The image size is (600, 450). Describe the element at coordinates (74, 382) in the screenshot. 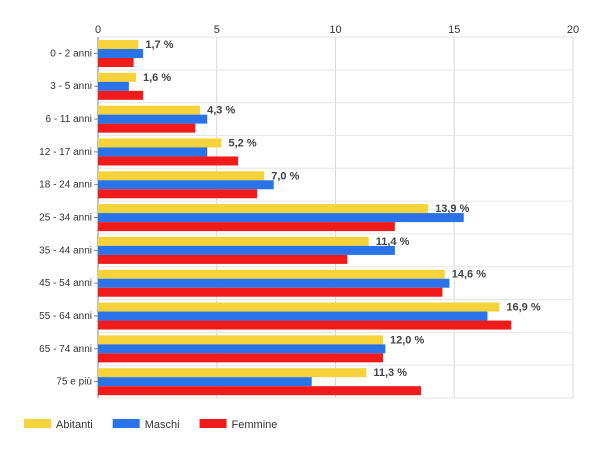

I see `y-tick-label: 75 e più` at that location.